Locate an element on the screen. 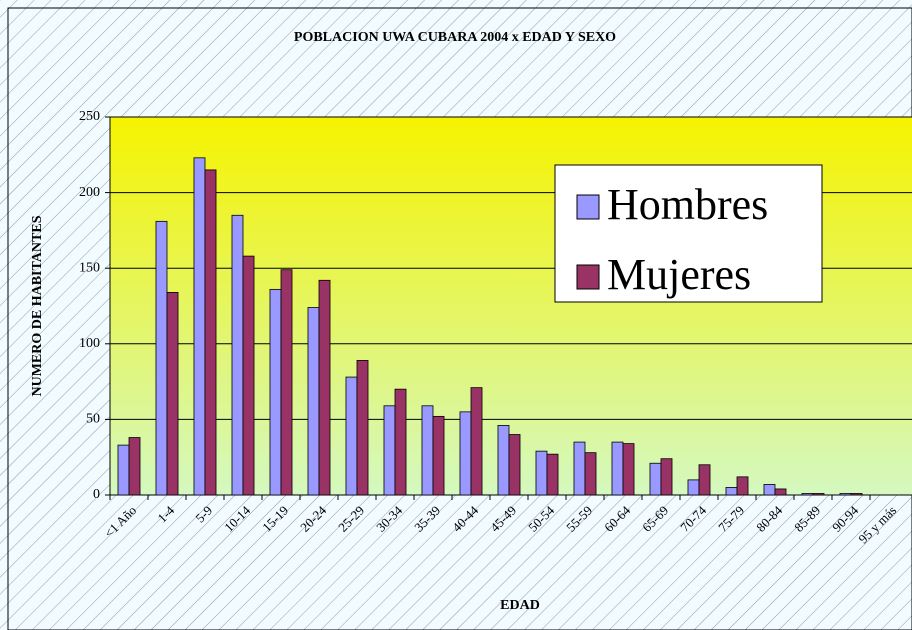  legend: Hombres Mujeres is located at coordinates (688, 233).